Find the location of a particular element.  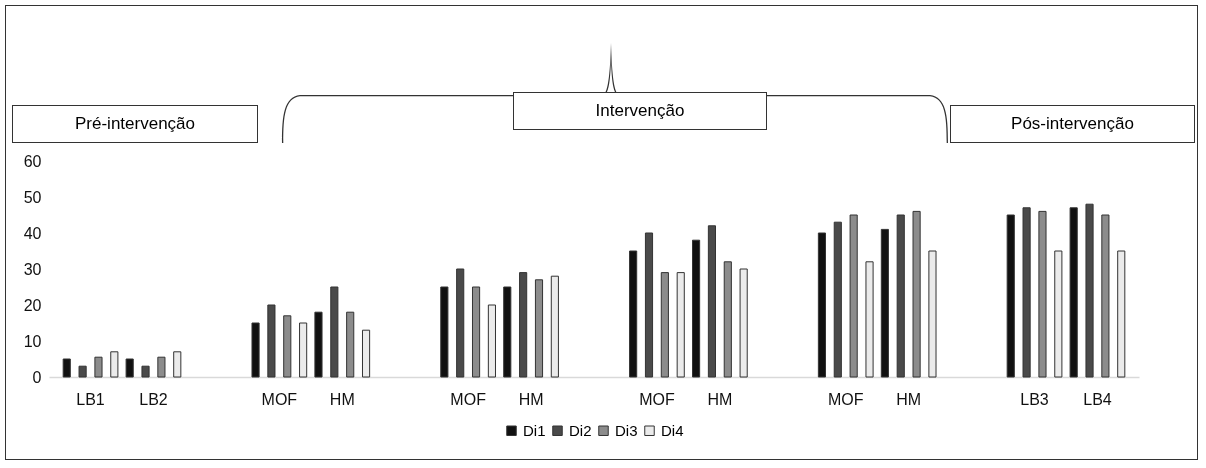

y-tick-label: 50 is located at coordinates (32, 197).